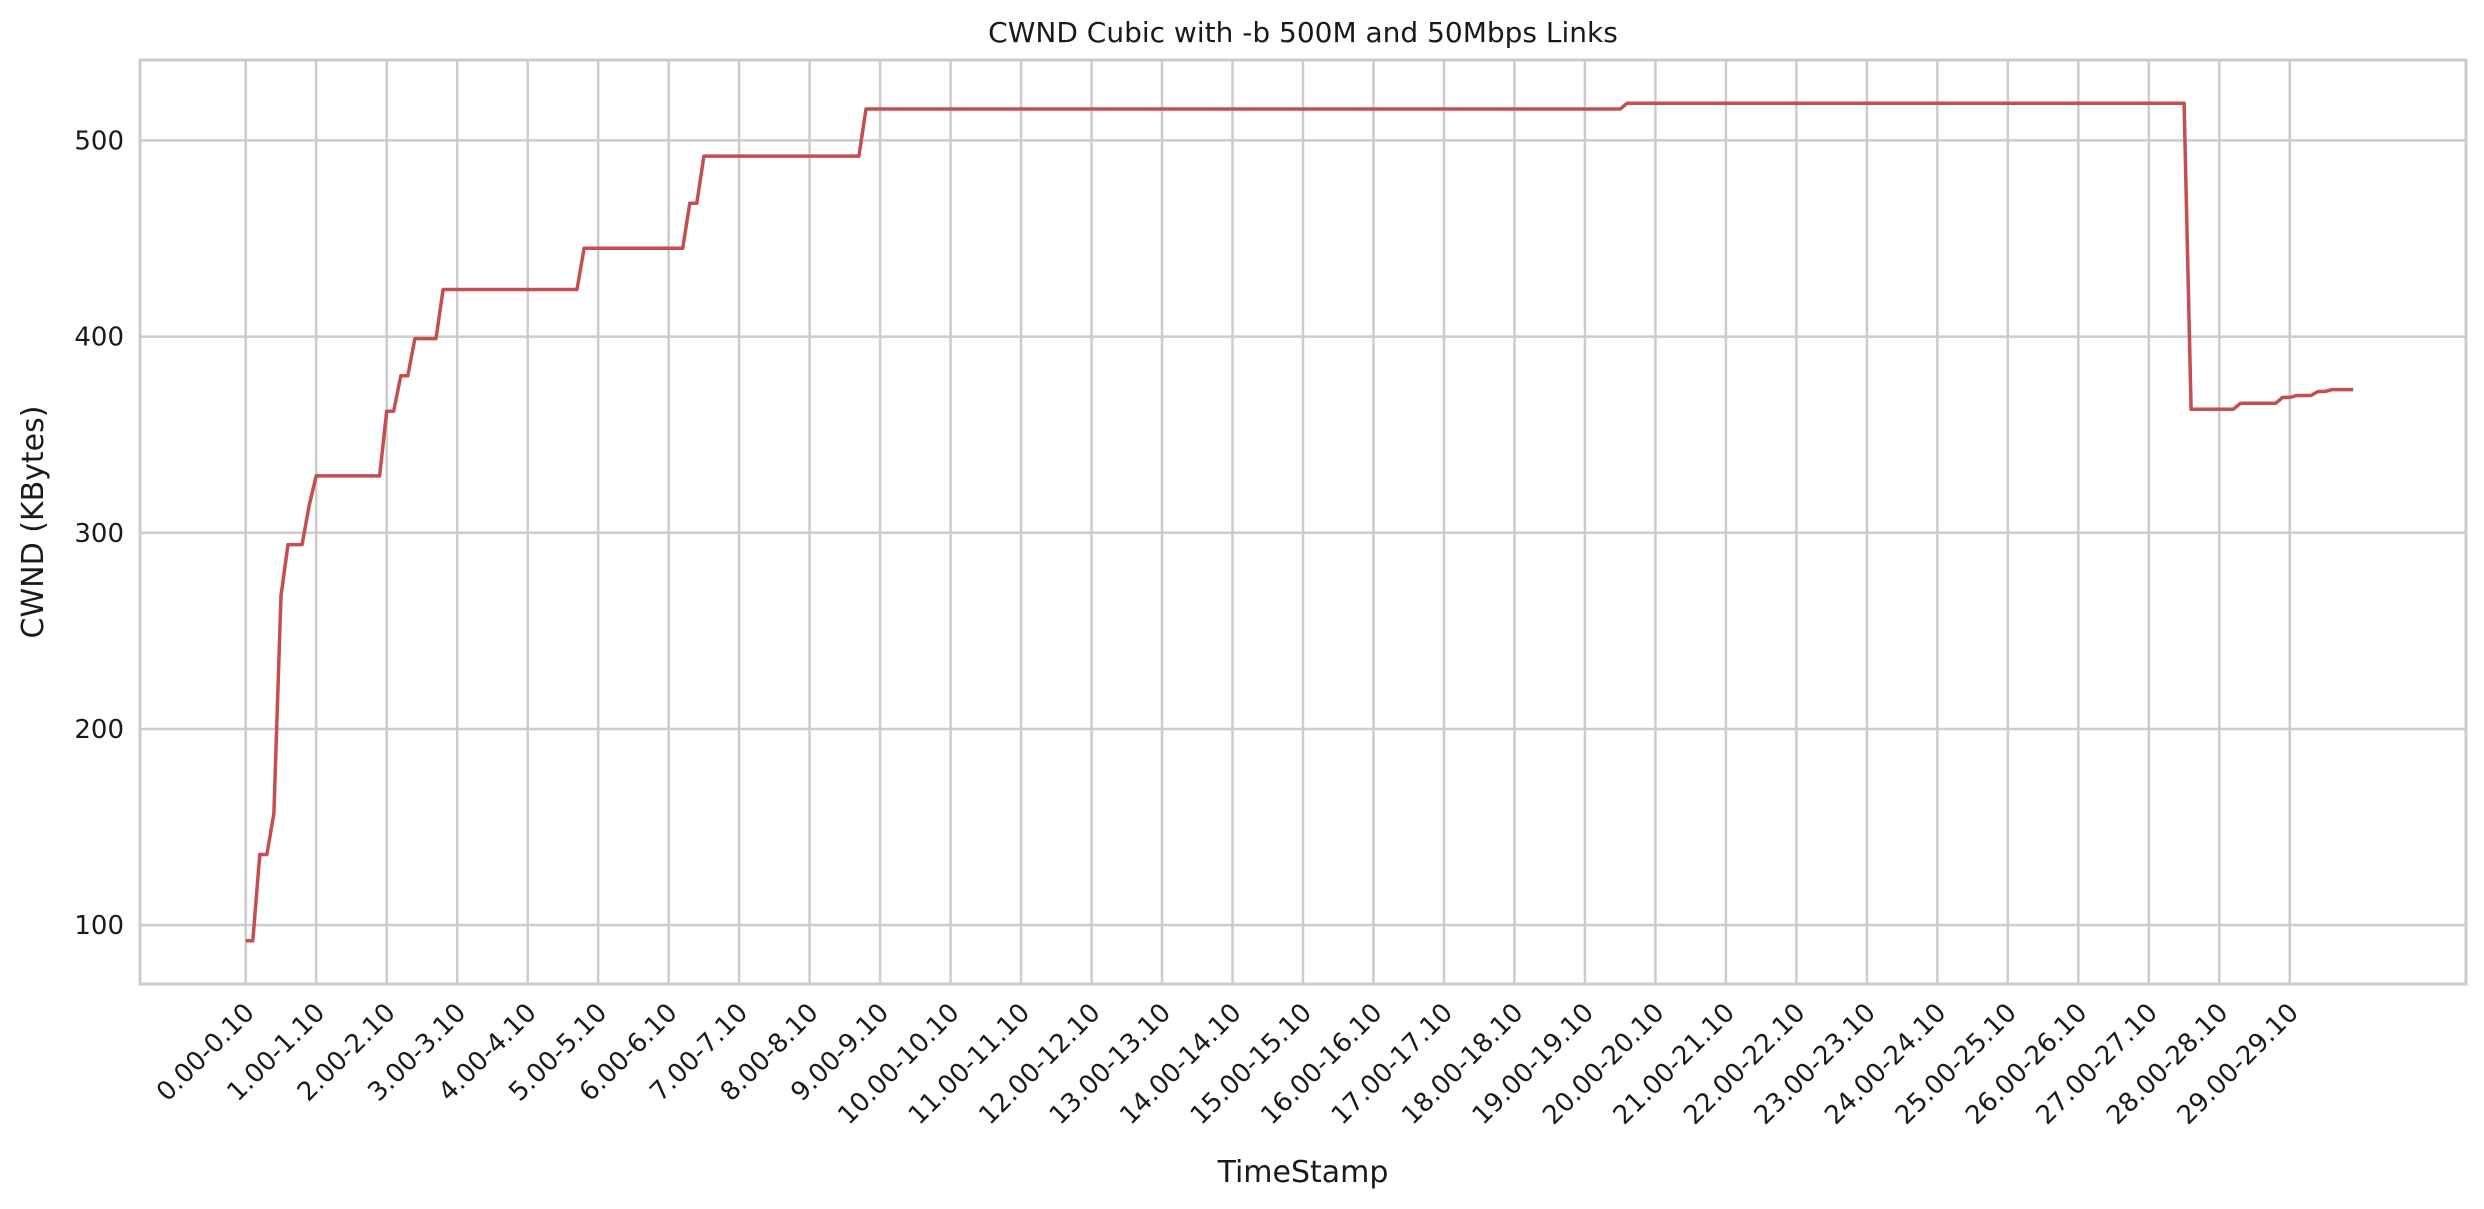 This screenshot has width=2484, height=1209. What do you see at coordinates (1110, 1064) in the screenshot?
I see `x-tick-label: 13.00-13.10` at bounding box center [1110, 1064].